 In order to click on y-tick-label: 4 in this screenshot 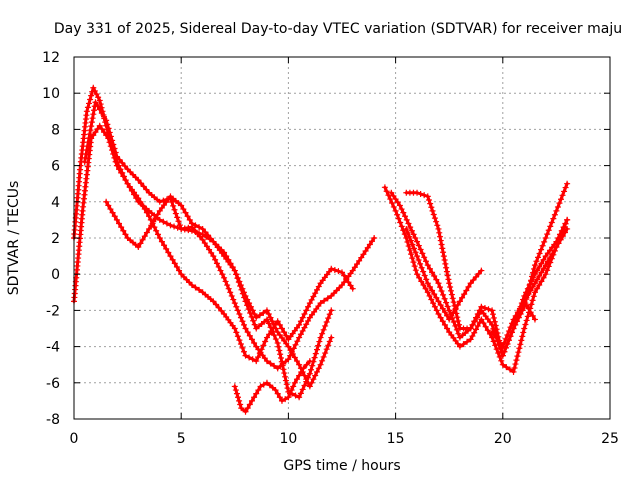, I will do `click(55, 203)`.